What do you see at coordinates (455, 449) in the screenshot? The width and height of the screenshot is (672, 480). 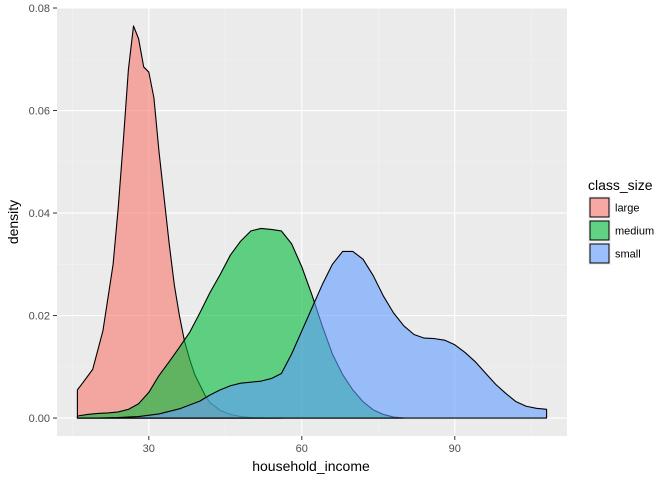 I see `x-tick-label: 90` at bounding box center [455, 449].